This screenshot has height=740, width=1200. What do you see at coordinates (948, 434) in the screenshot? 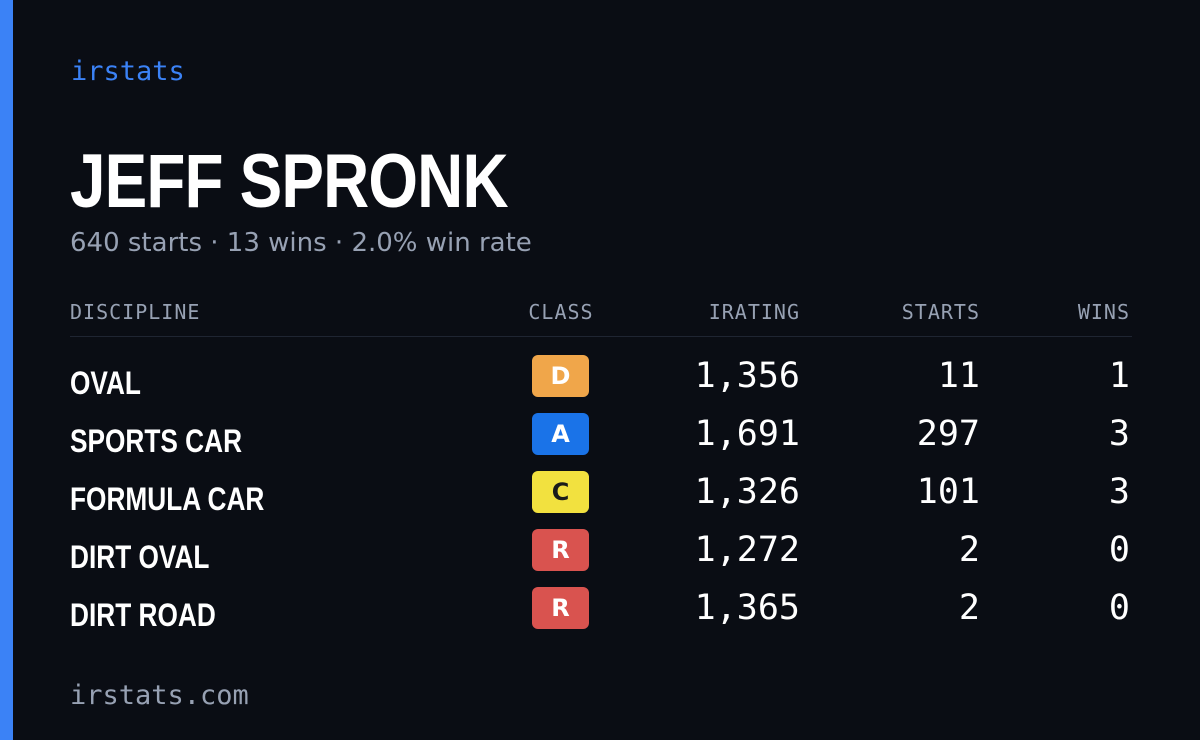
I see `starts-value: 297` at bounding box center [948, 434].